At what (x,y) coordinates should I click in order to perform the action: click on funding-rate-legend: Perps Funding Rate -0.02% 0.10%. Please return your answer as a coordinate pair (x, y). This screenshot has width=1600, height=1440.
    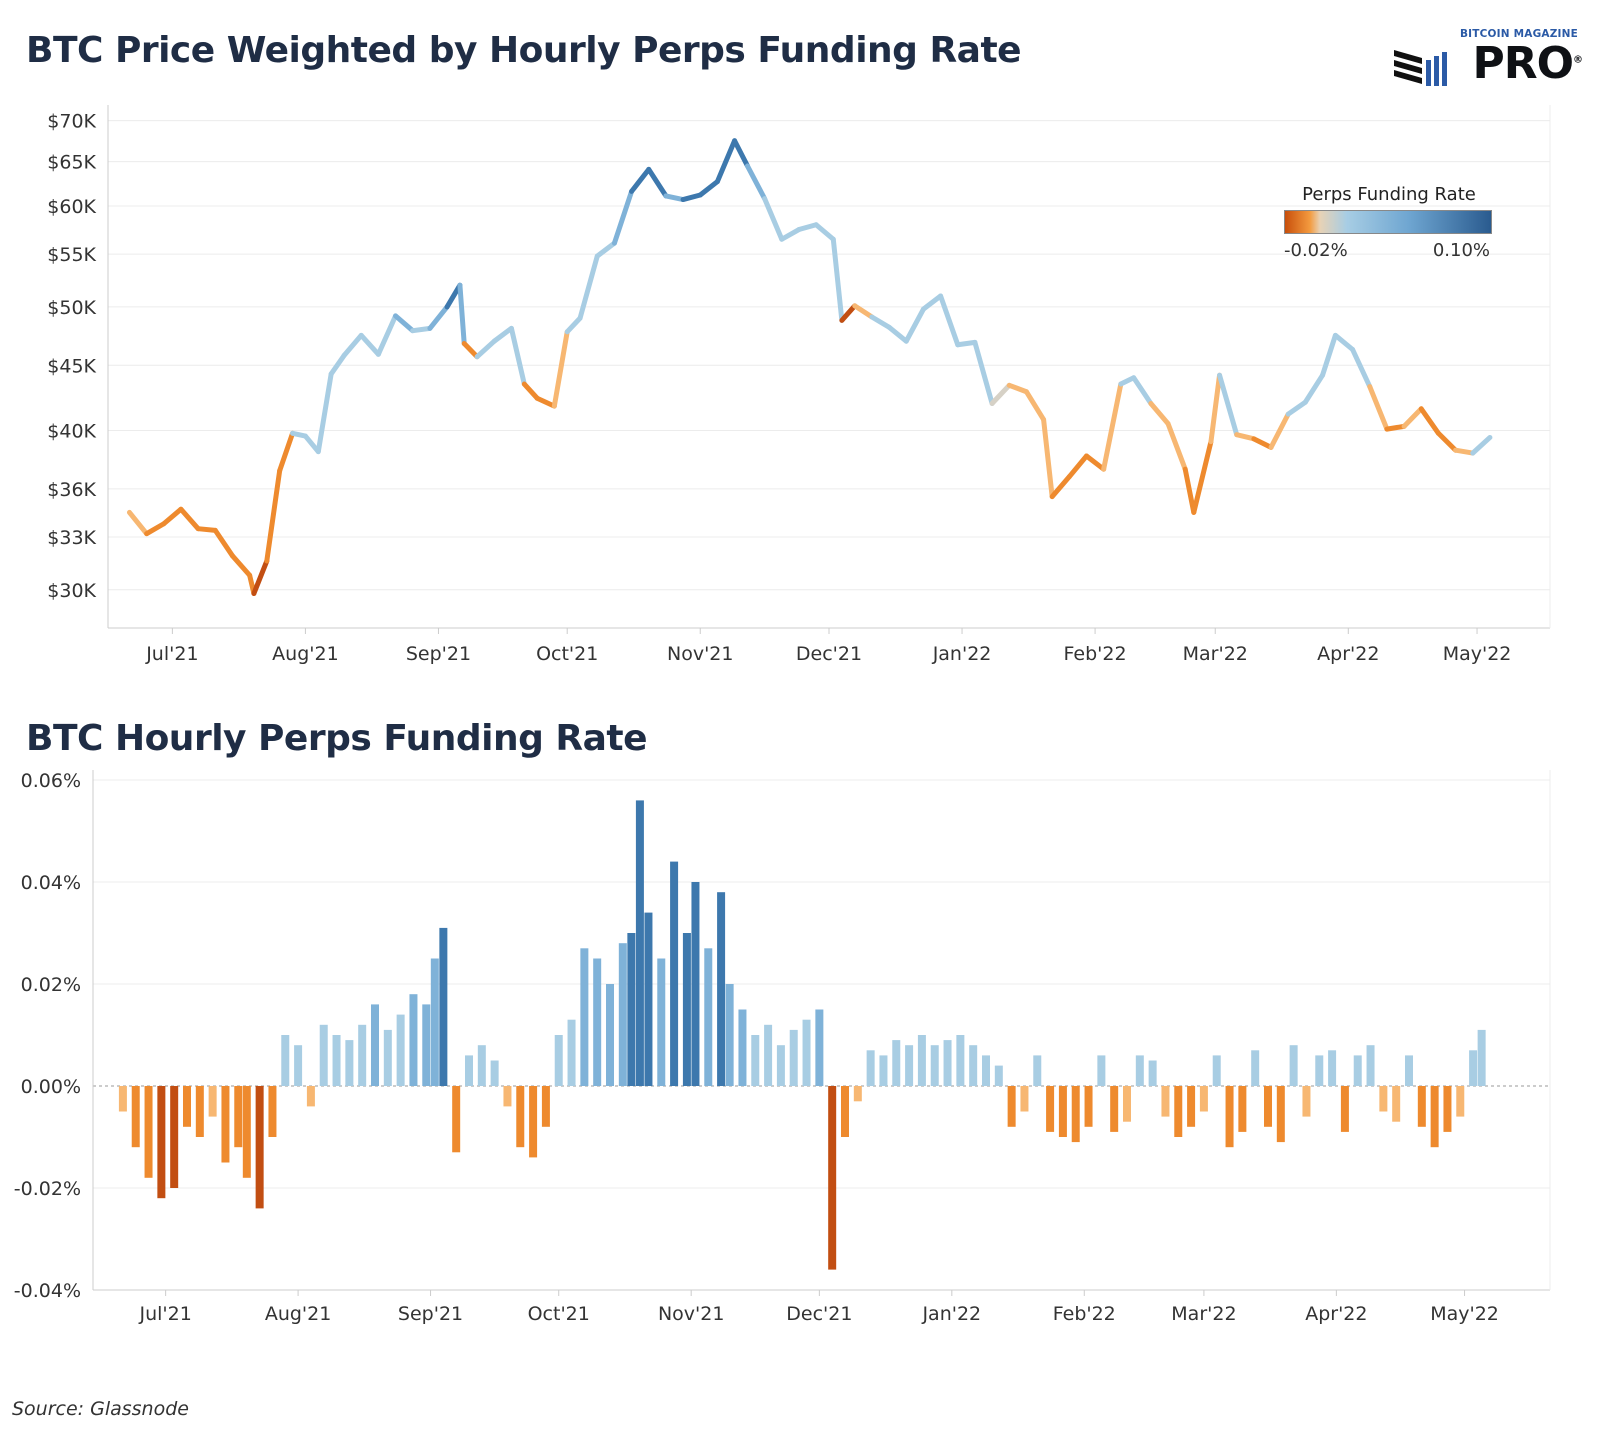
    Looking at the image, I should click on (1389, 229).